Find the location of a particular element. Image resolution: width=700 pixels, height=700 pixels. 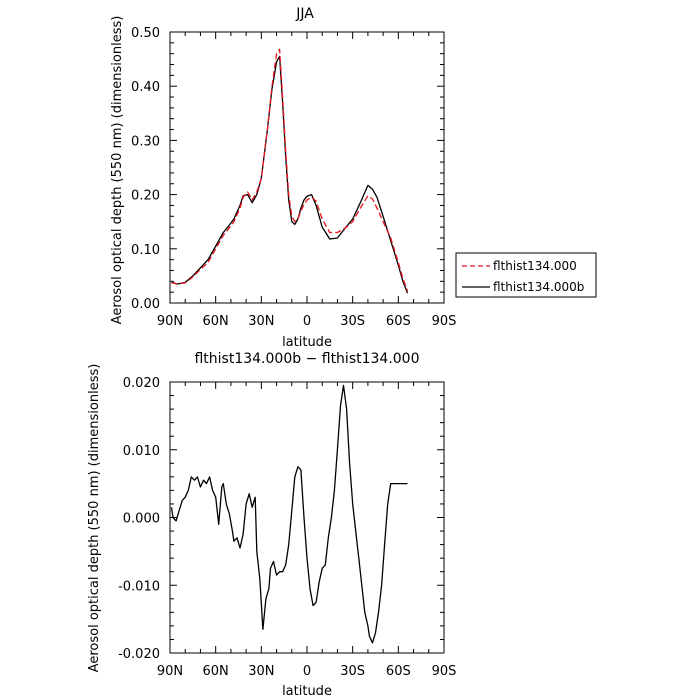

bottom-x-tick-label: 0 is located at coordinates (307, 671).